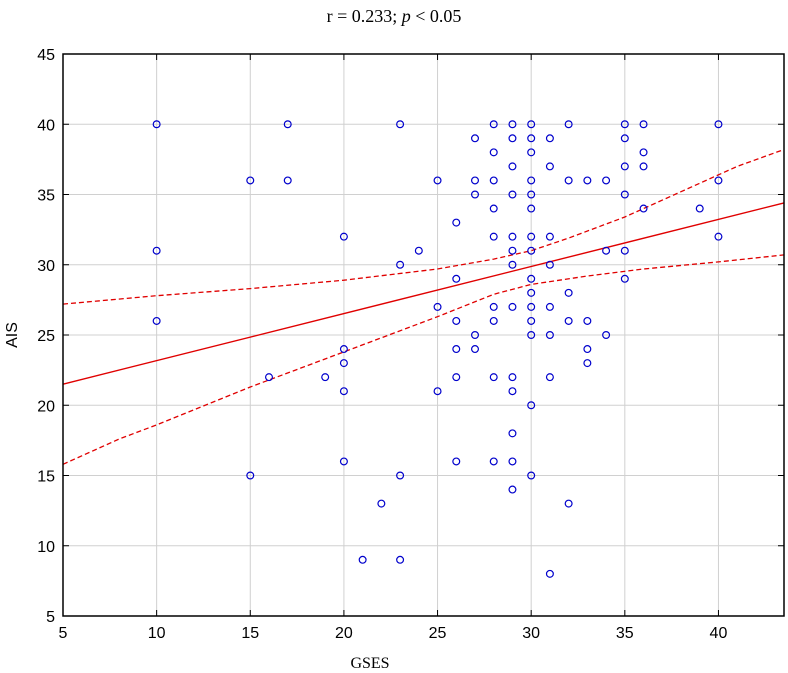  I want to click on y-tick-label: 30, so click(46, 266).